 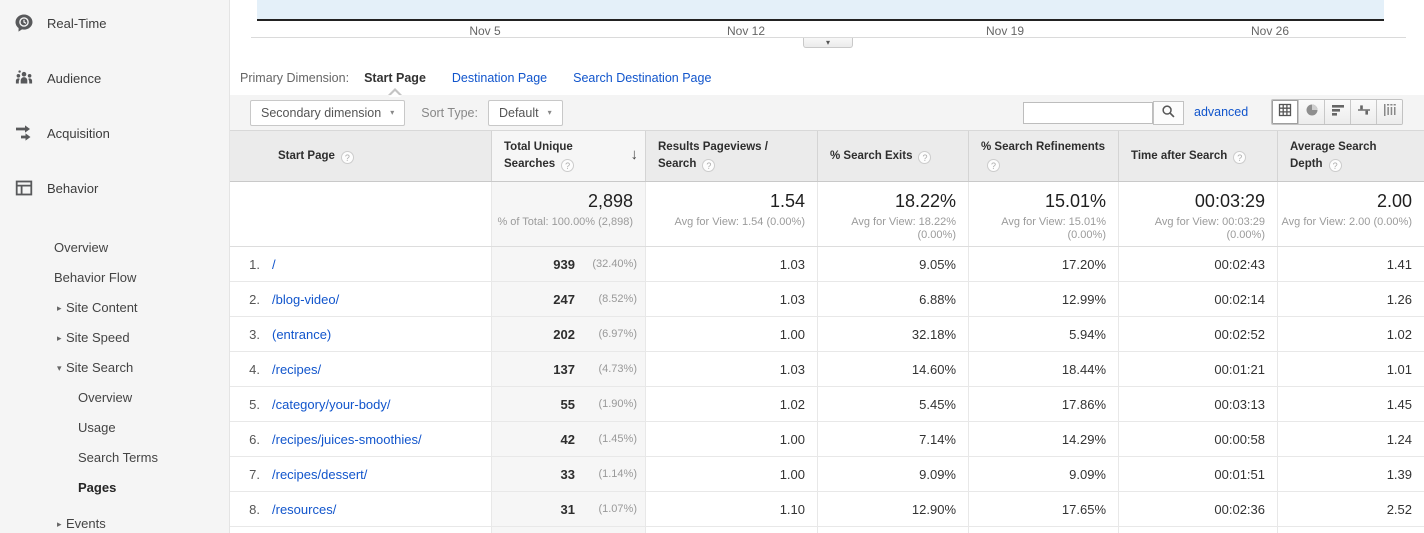 I want to click on searches-value: 137, so click(x=564, y=369).